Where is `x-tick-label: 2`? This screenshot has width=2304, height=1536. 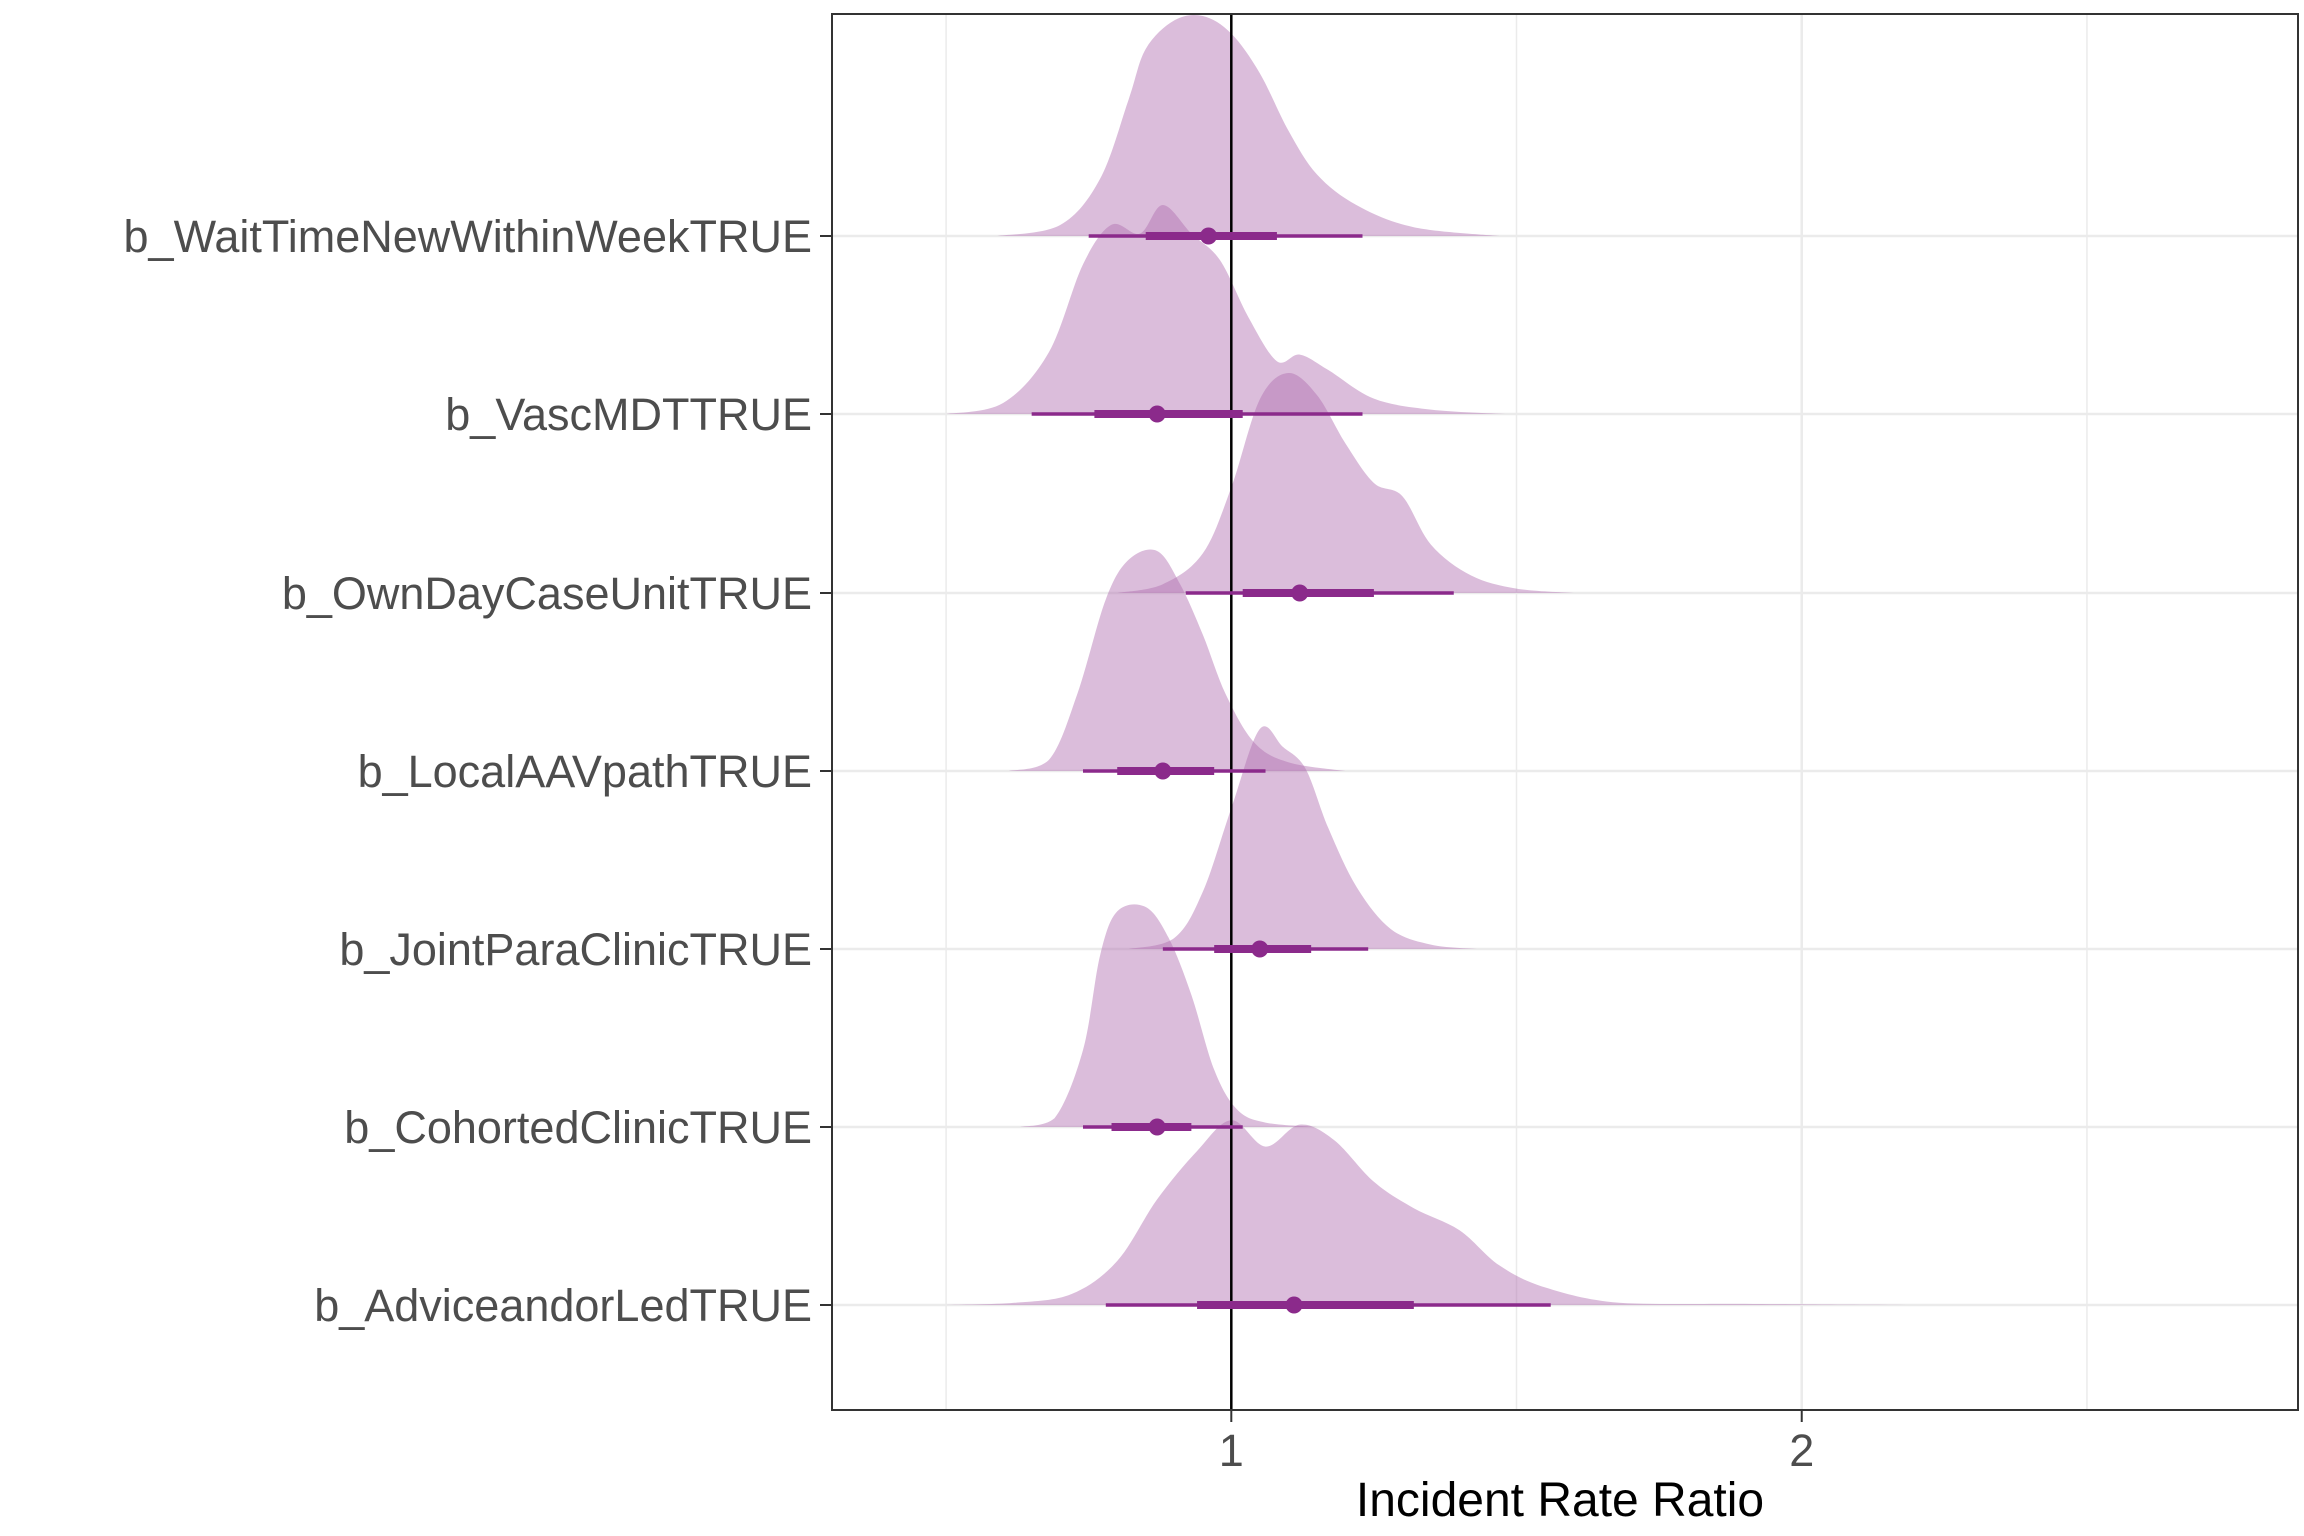
x-tick-label: 2 is located at coordinates (1801, 1450).